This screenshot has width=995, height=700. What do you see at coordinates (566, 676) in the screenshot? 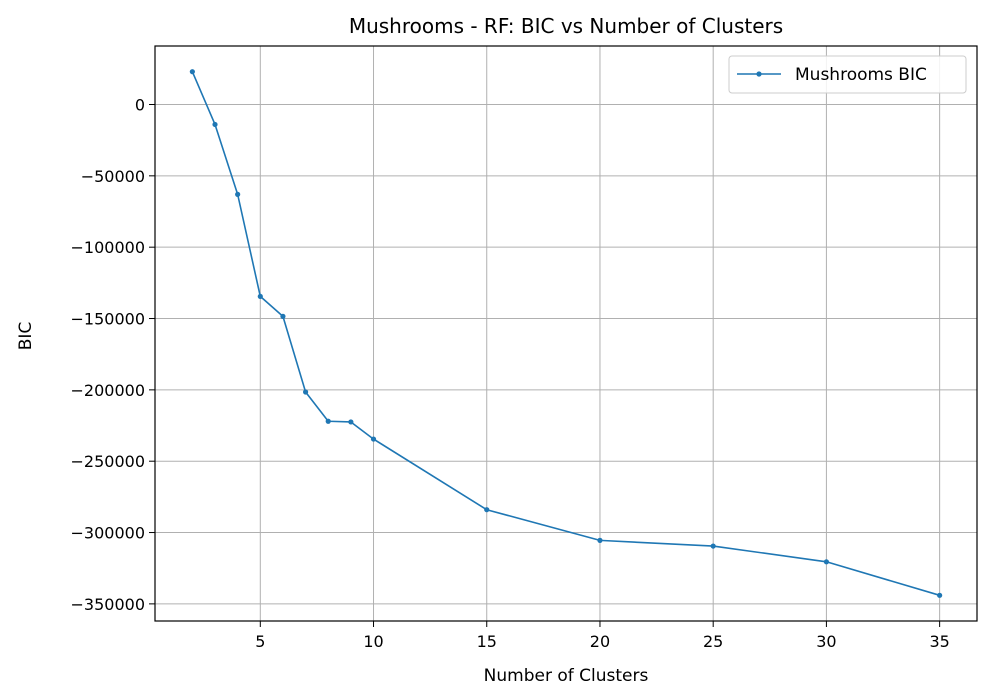
I see `x-axis-label: Number of Clusters` at bounding box center [566, 676].